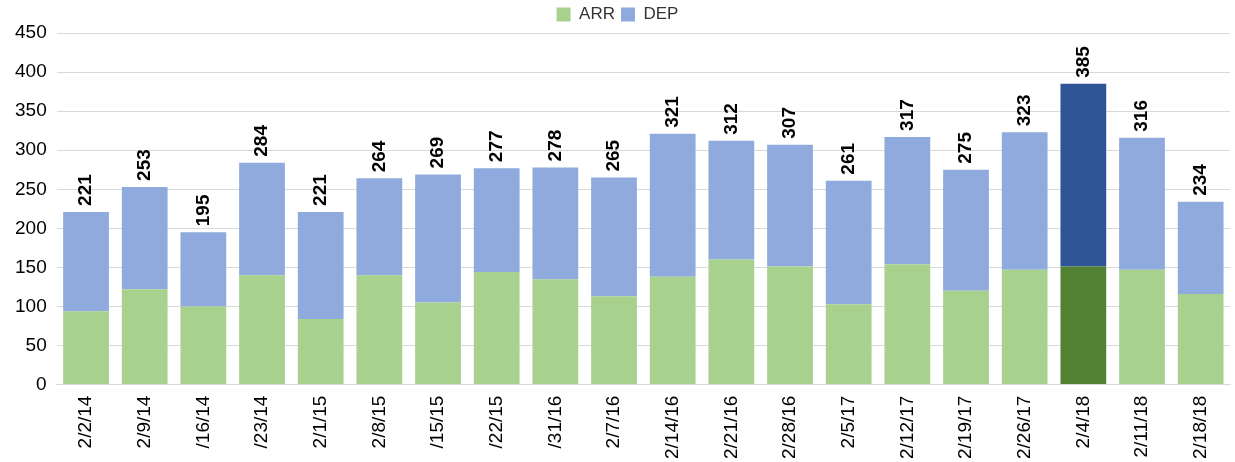 The width and height of the screenshot is (1235, 462). Describe the element at coordinates (261, 140) in the screenshot. I see `total-label: 284` at that location.